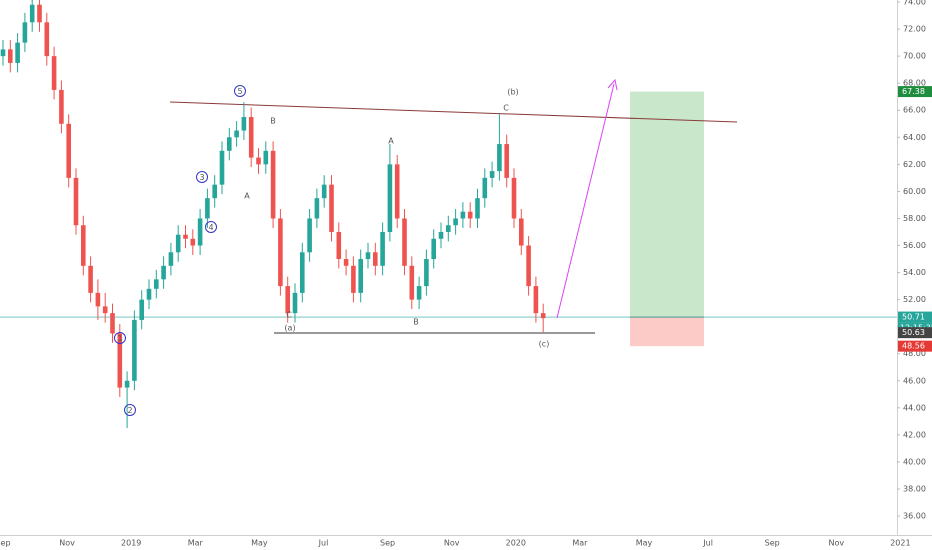 This screenshot has height=550, width=932. I want to click on wave-label: (b), so click(512, 92).